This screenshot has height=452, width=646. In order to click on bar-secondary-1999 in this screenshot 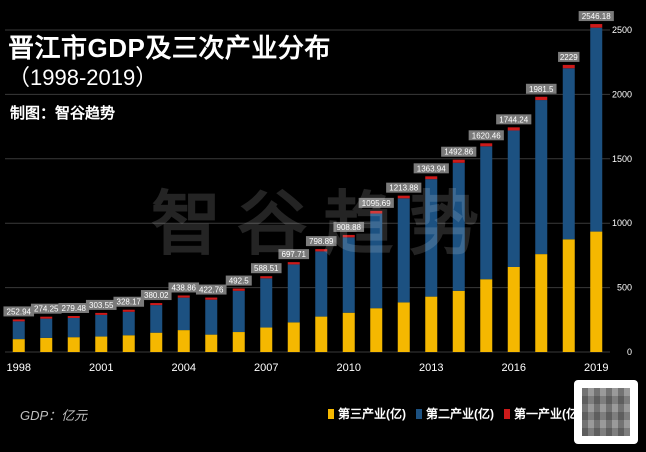, I will do `click(46, 328)`.